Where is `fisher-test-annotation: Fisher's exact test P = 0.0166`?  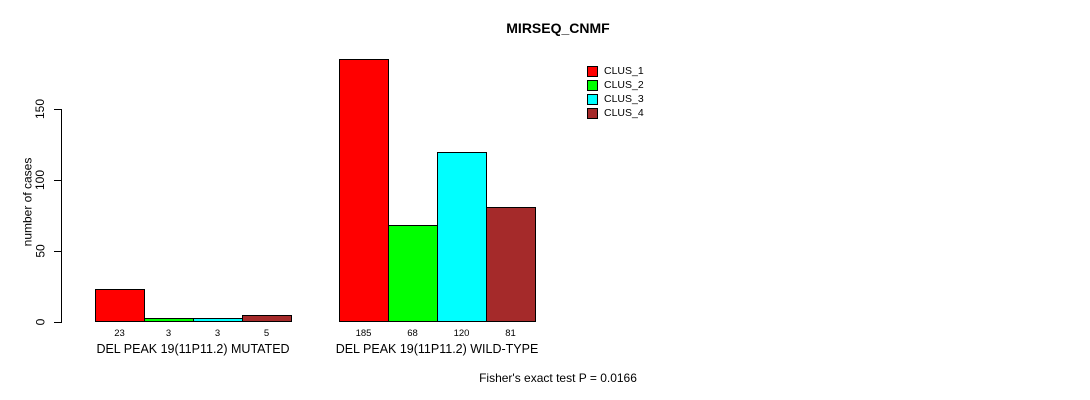 fisher-test-annotation: Fisher's exact test P = 0.0166 is located at coordinates (558, 378).